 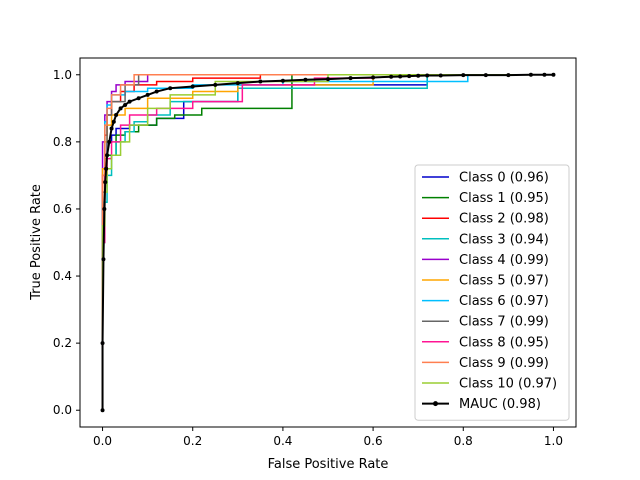 What do you see at coordinates (62, 276) in the screenshot?
I see `y-tick-label: 0.4` at bounding box center [62, 276].